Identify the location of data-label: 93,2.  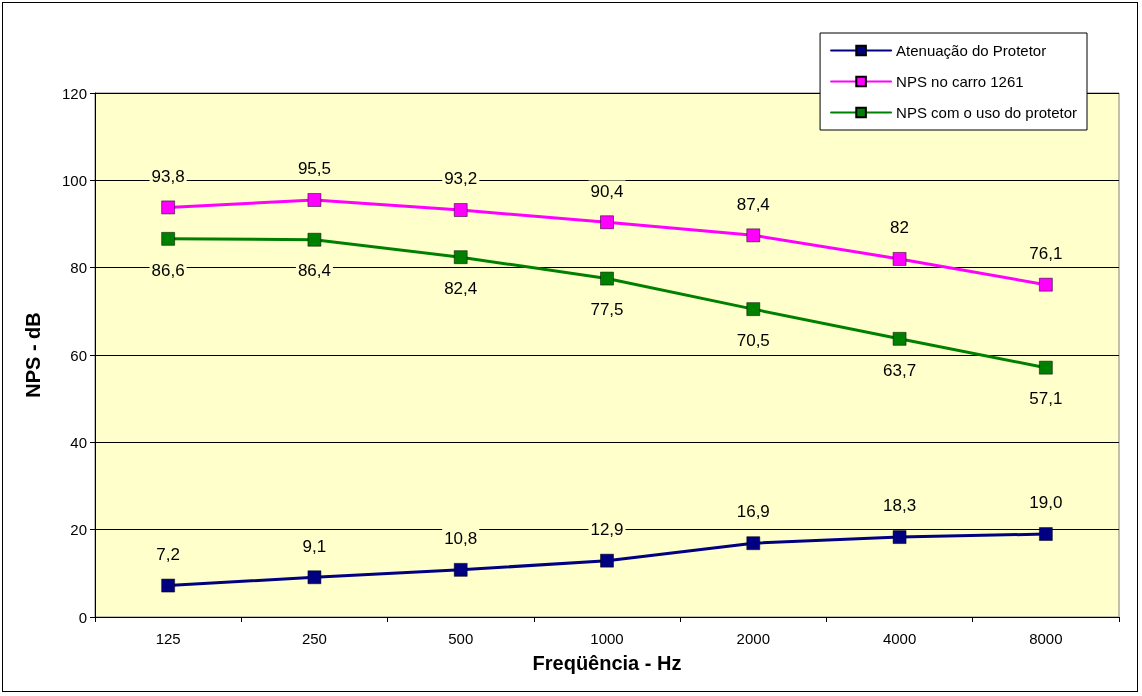
(461, 179).